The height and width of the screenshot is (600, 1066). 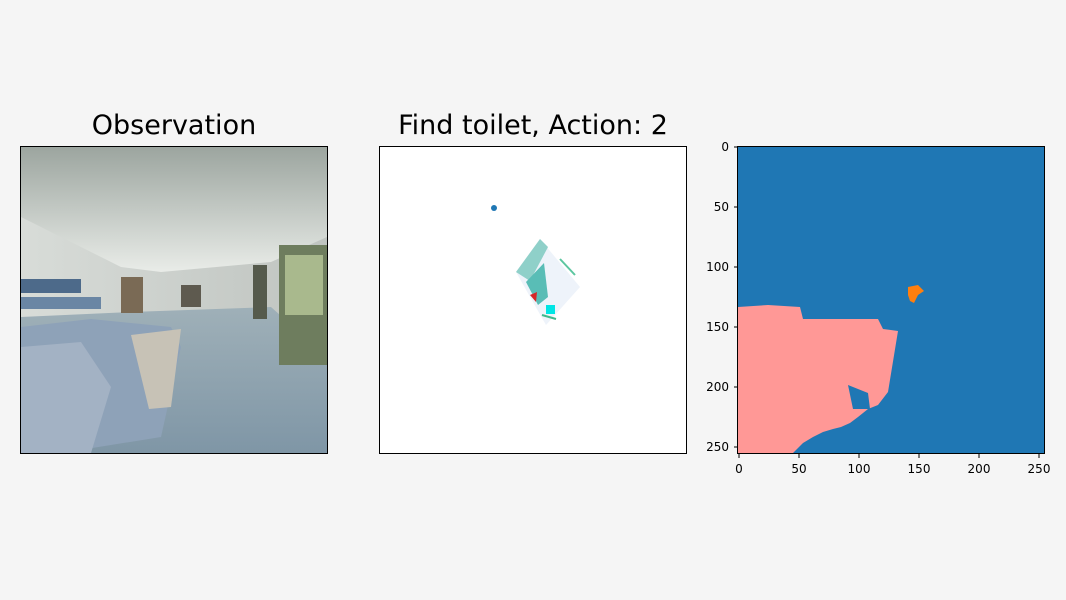 I want to click on y-ticks: 0 50 100 150 200 250, so click(x=721, y=297).